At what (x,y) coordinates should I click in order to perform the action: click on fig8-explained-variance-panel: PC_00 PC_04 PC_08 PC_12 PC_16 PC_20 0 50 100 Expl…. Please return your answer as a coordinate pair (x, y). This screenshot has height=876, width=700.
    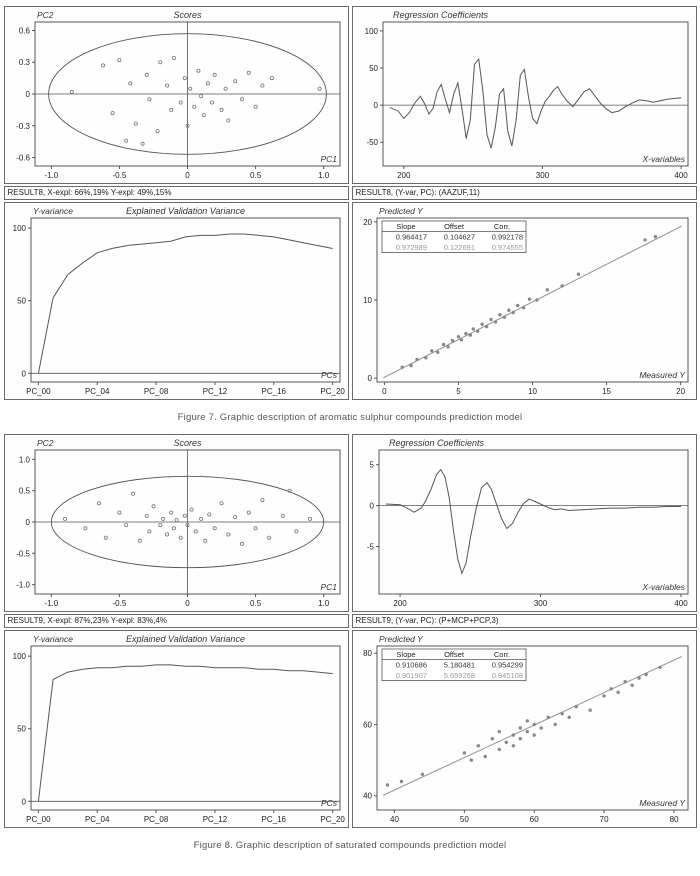
    Looking at the image, I should click on (176, 729).